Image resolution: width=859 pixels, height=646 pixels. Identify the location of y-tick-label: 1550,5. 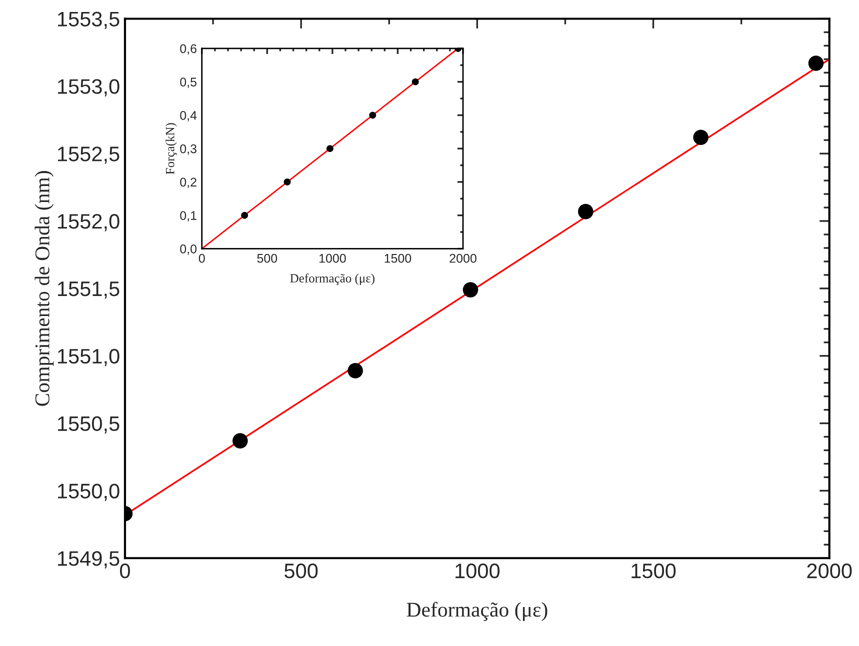
(89, 425).